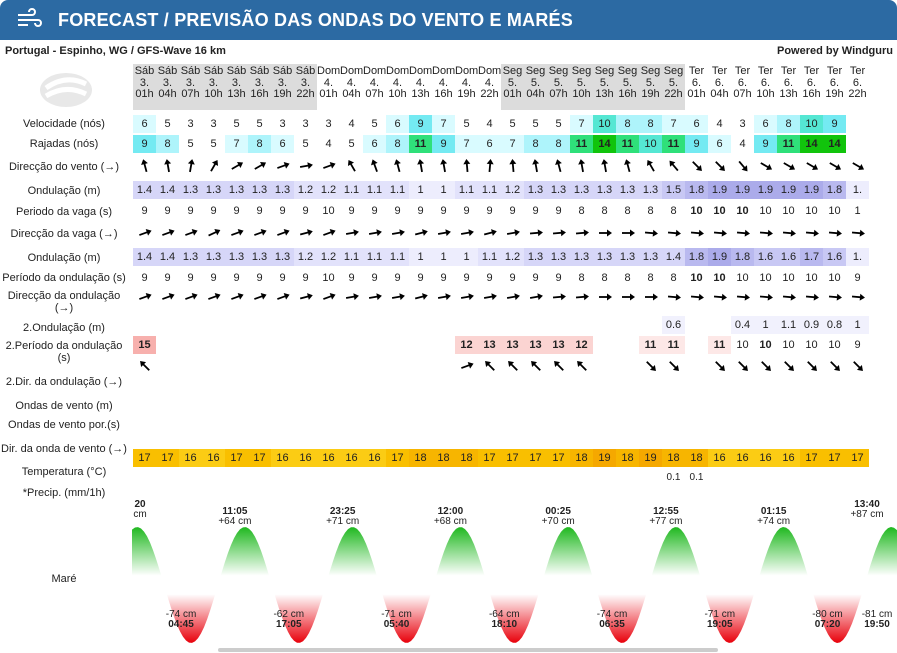  Describe the element at coordinates (857, 325) in the screenshot. I see `swell-b-cell: 1` at that location.